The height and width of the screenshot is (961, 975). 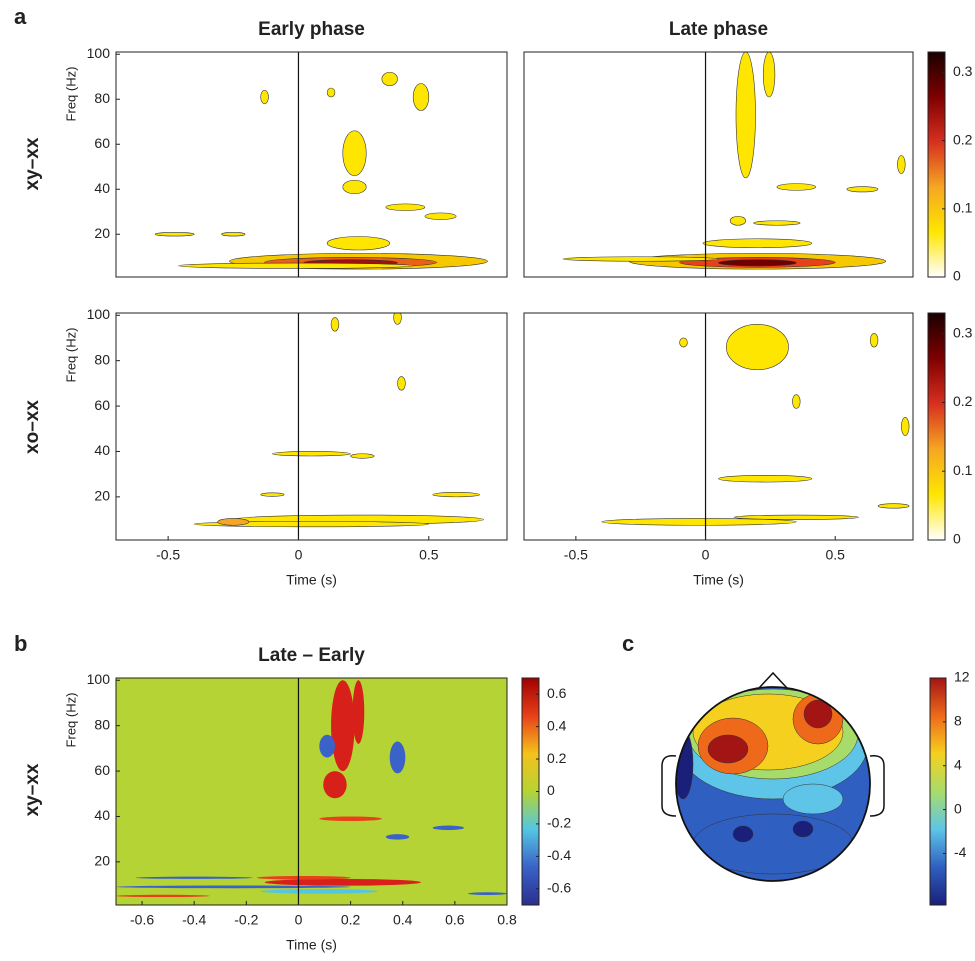 What do you see at coordinates (718, 29) in the screenshot?
I see `chart-title: Late phase` at bounding box center [718, 29].